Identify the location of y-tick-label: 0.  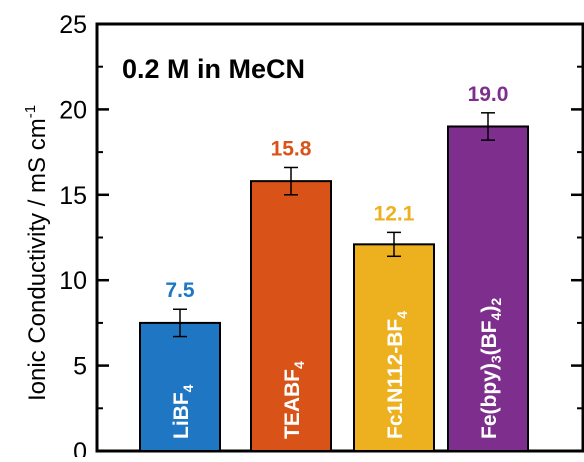
(80, 447).